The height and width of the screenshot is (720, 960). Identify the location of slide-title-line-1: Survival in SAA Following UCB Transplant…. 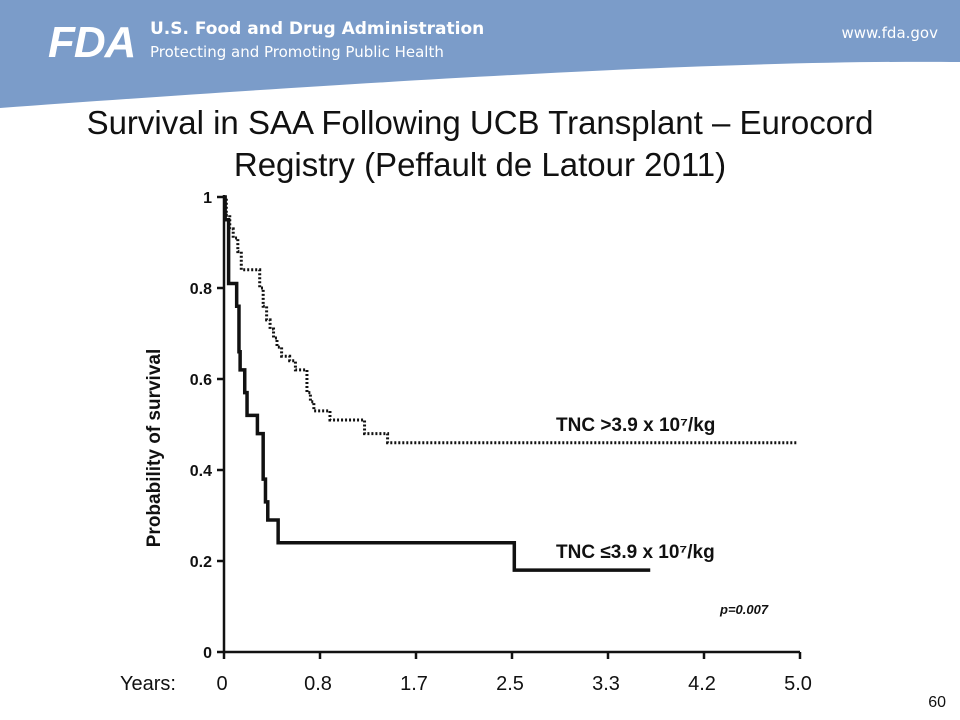
(480, 122).